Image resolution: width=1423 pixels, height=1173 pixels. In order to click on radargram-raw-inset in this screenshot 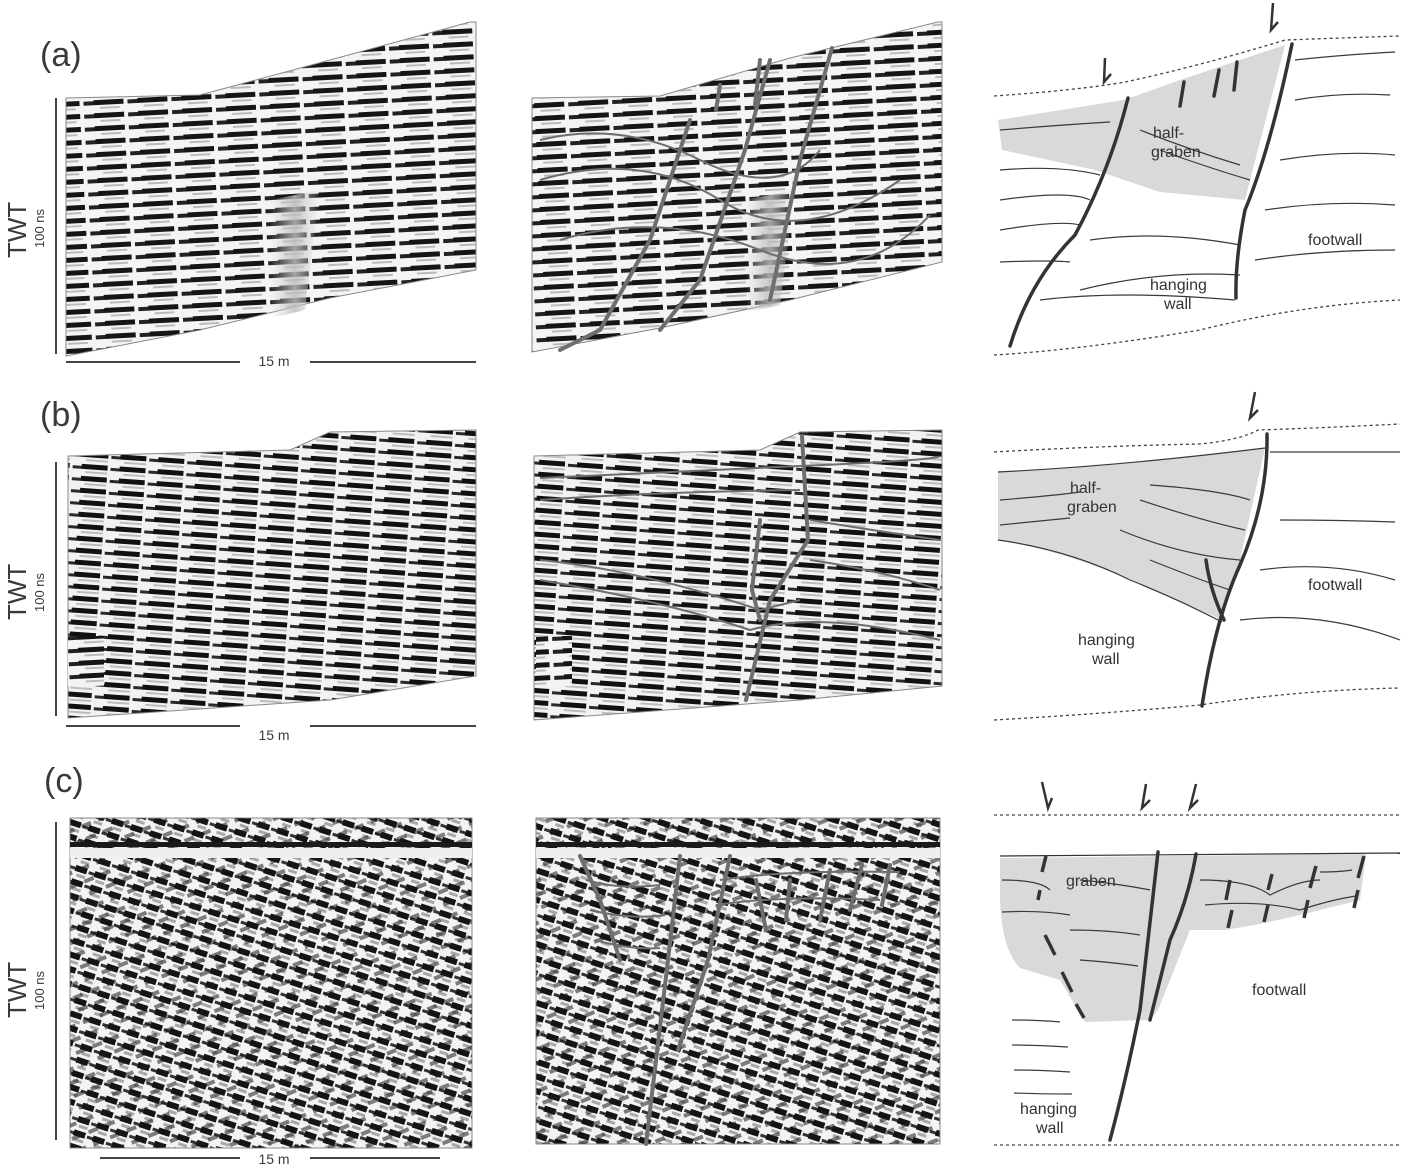, I will do `click(86, 661)`.